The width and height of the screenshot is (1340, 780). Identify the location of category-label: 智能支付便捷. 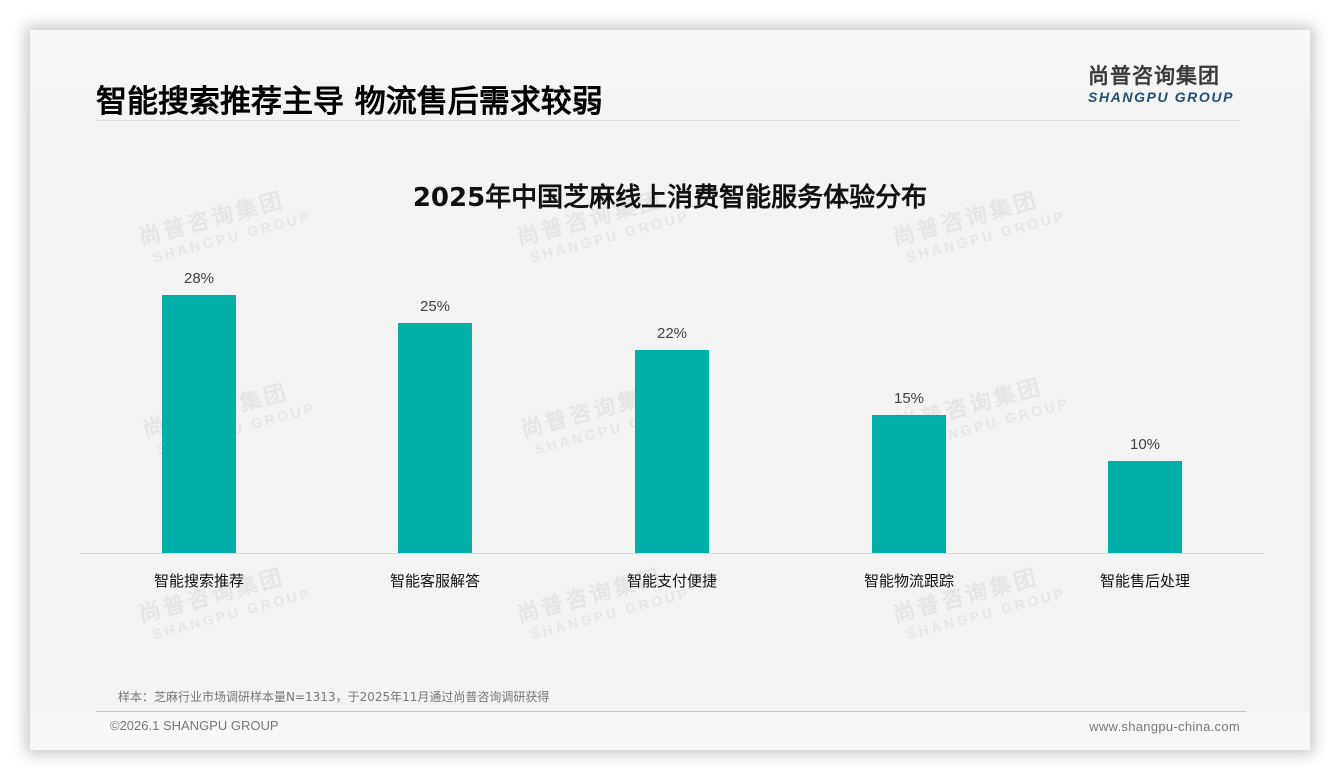
(671, 581).